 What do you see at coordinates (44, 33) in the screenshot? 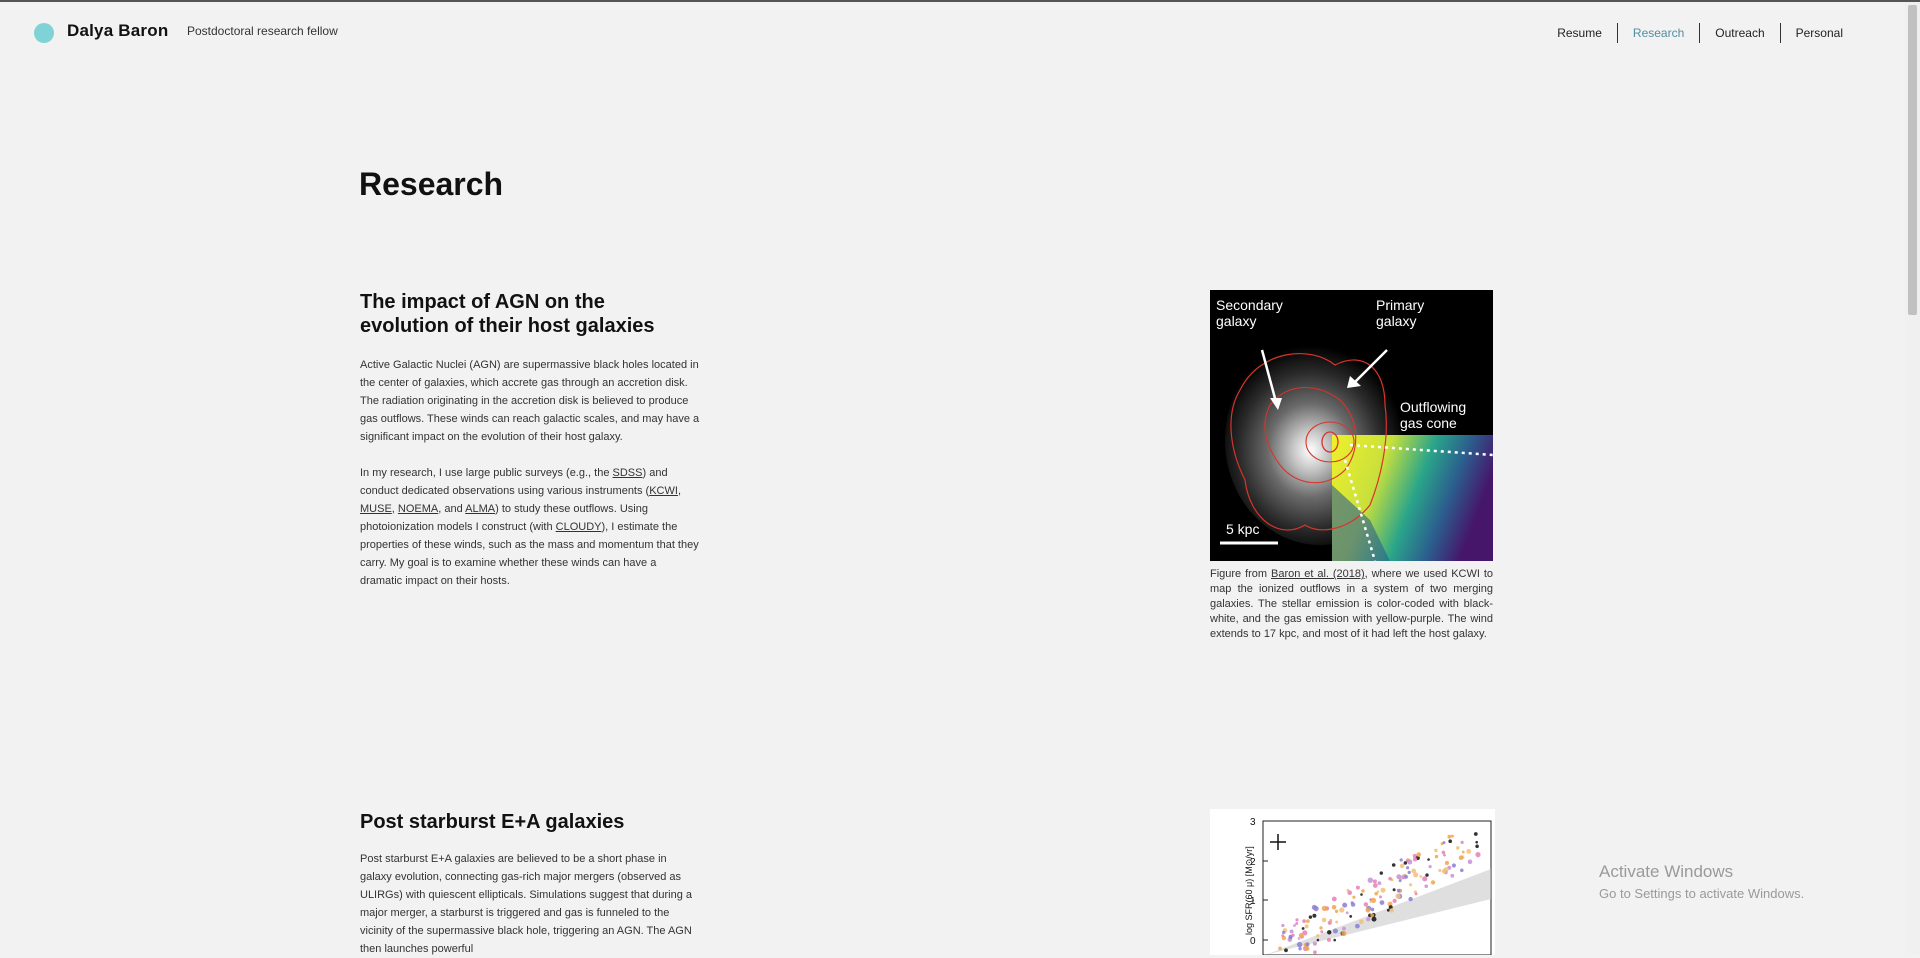
I see `logo-dot` at bounding box center [44, 33].